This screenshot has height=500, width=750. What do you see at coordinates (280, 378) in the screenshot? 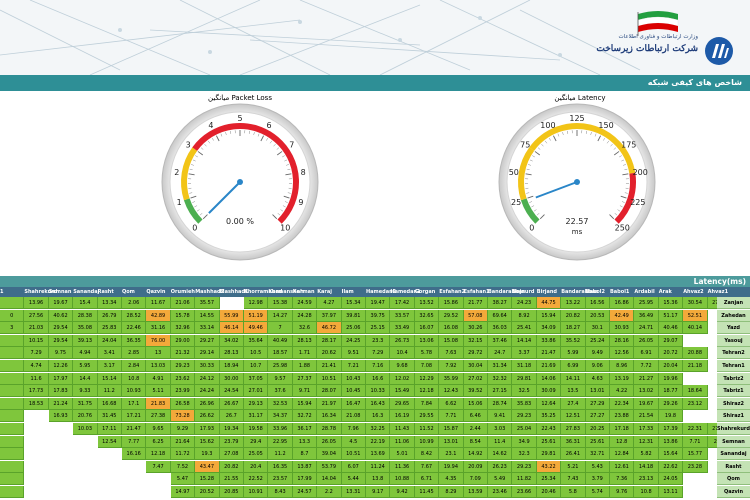
I see `table-cell: 9.57` at bounding box center [280, 378].